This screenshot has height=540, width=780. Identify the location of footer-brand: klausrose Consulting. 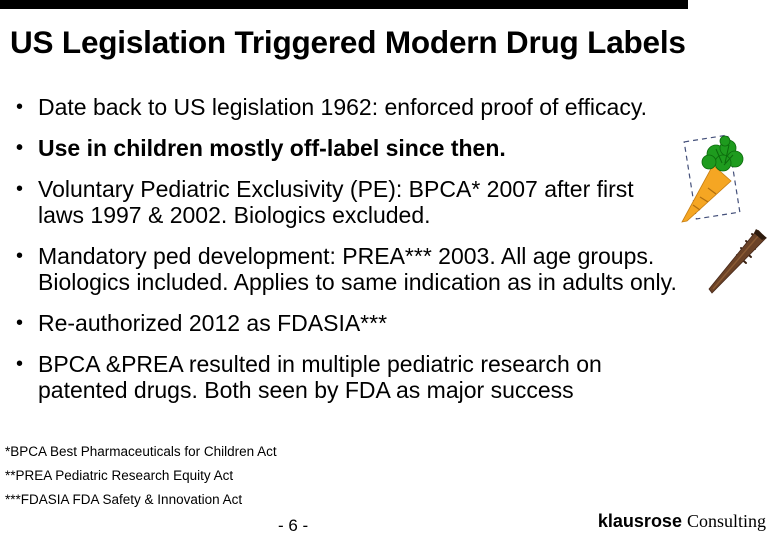
(682, 521).